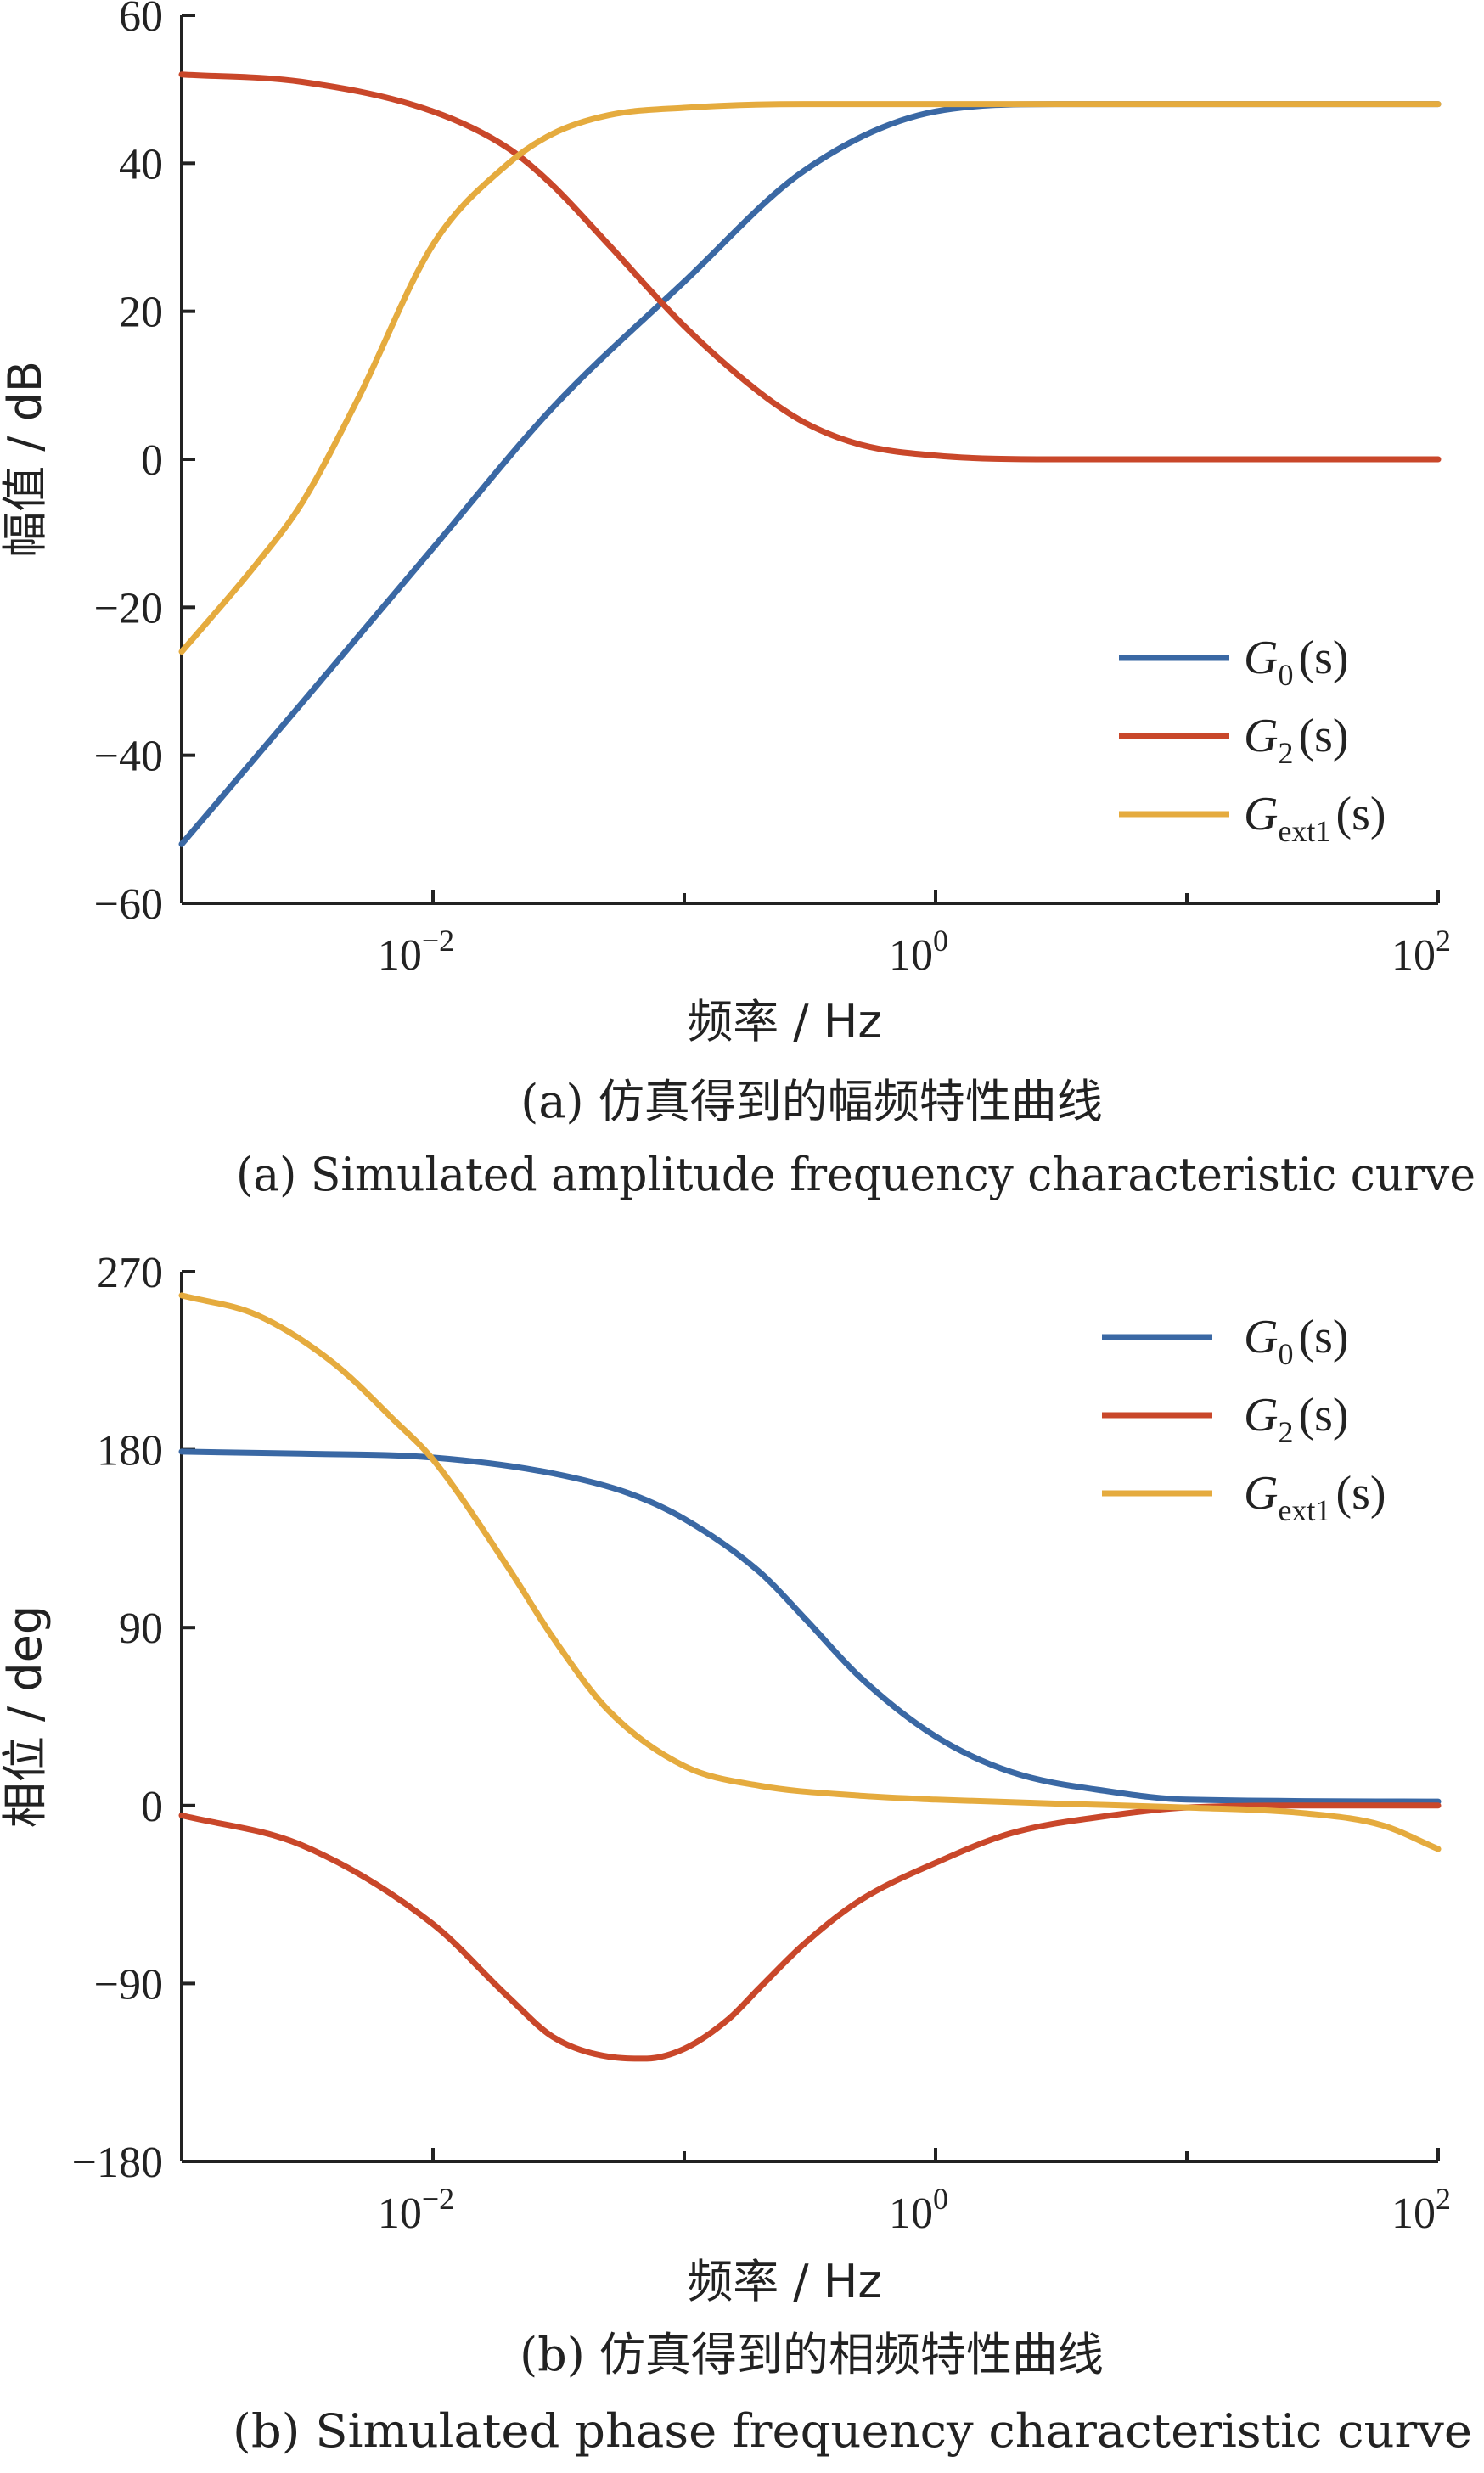  Describe the element at coordinates (129, 757) in the screenshot. I see `y-tick-label: −40` at that location.